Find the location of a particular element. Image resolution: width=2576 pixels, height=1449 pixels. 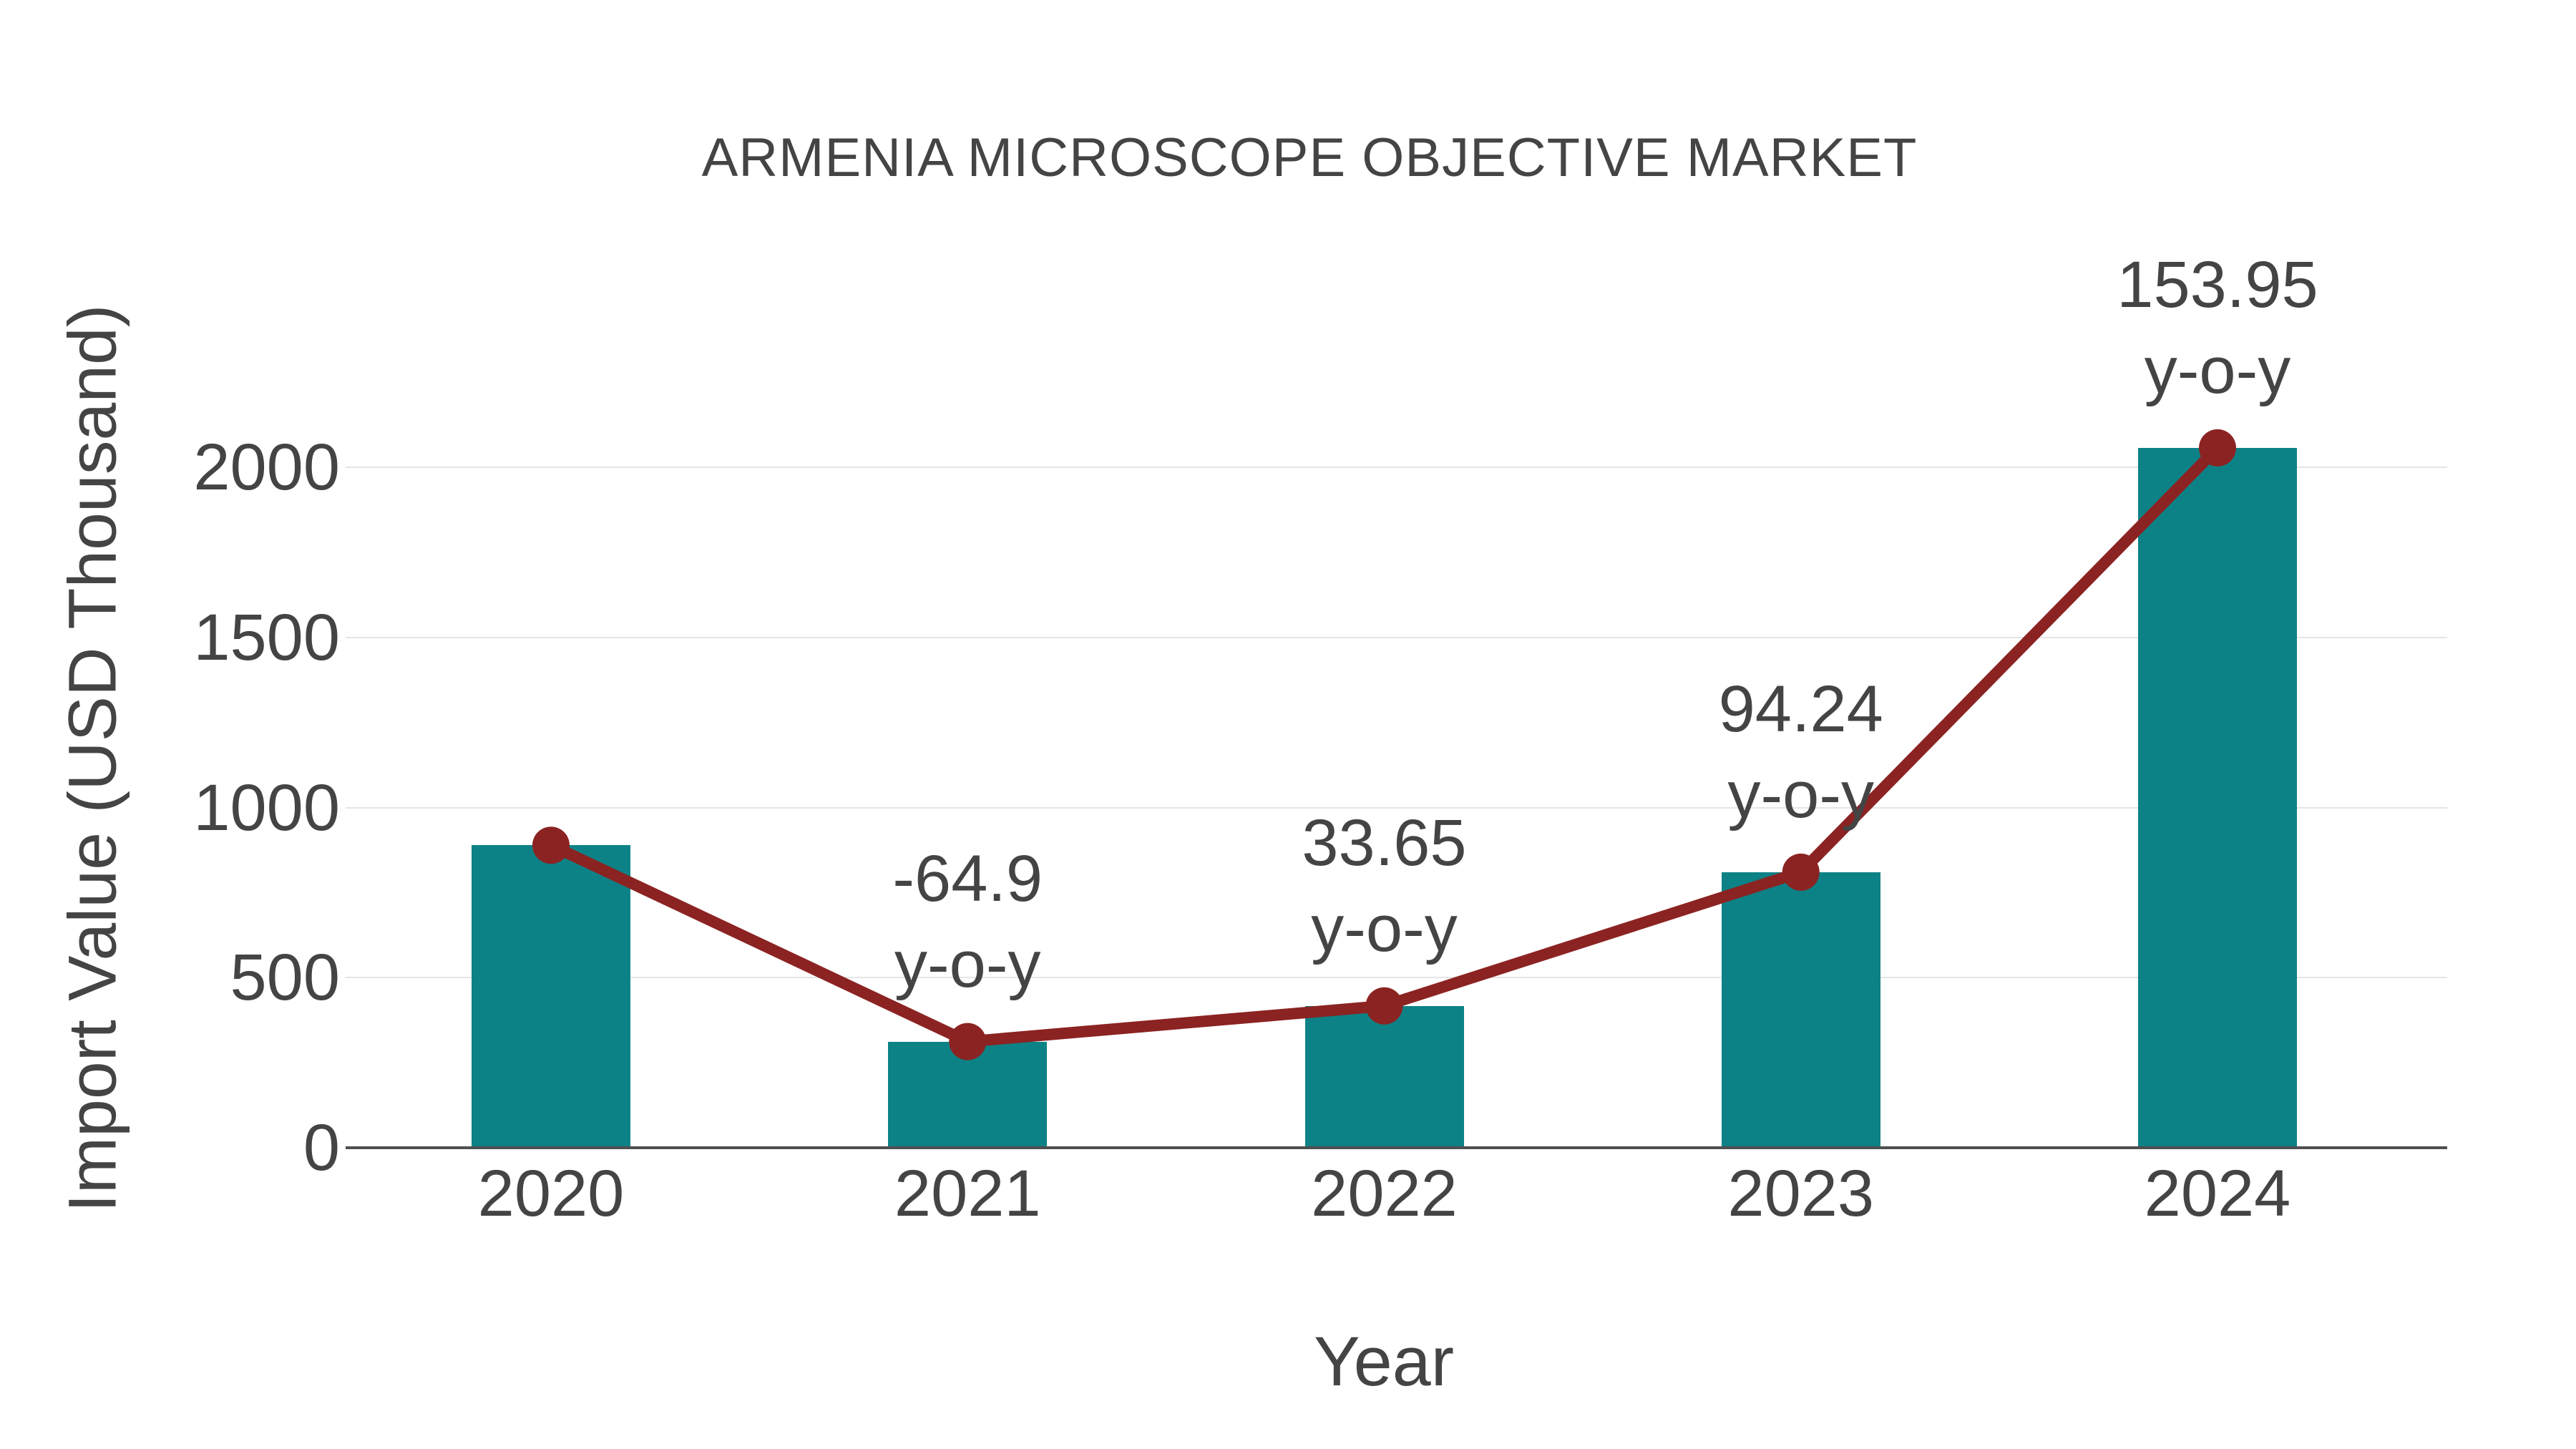

yoy-value: 94.24 is located at coordinates (1800, 709).